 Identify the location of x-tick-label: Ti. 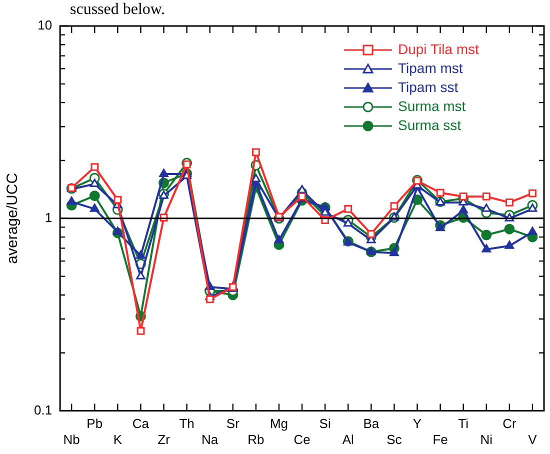
(463, 424).